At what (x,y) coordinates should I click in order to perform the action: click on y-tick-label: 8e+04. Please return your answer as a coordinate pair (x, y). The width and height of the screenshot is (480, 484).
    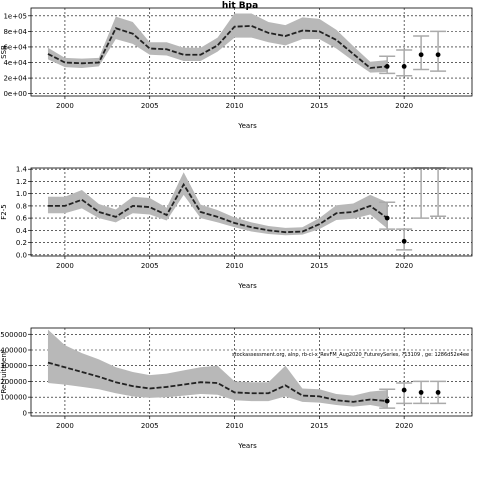
    Looking at the image, I should click on (15, 32).